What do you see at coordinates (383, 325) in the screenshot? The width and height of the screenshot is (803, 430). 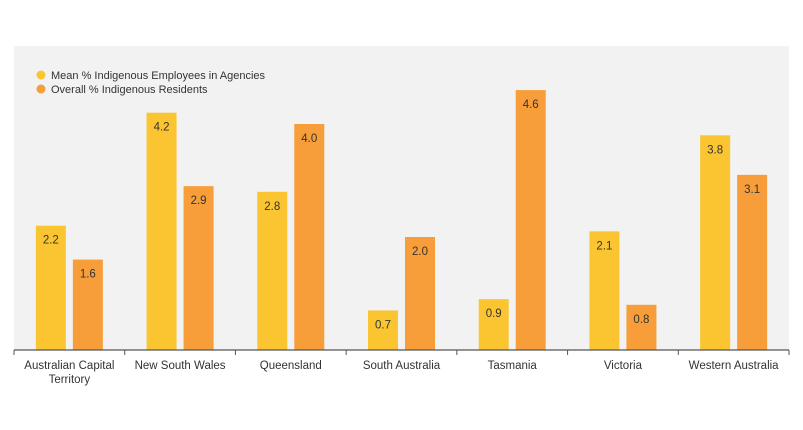 I see `bar-value-label: 0.7` at bounding box center [383, 325].